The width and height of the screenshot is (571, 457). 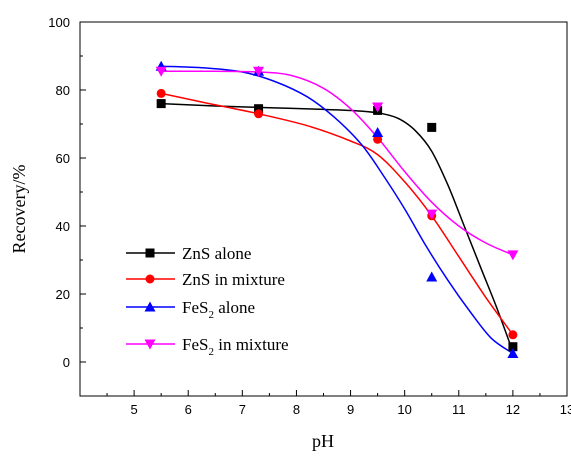 I want to click on legend-label: FeS2 in mixture, so click(x=235, y=346).